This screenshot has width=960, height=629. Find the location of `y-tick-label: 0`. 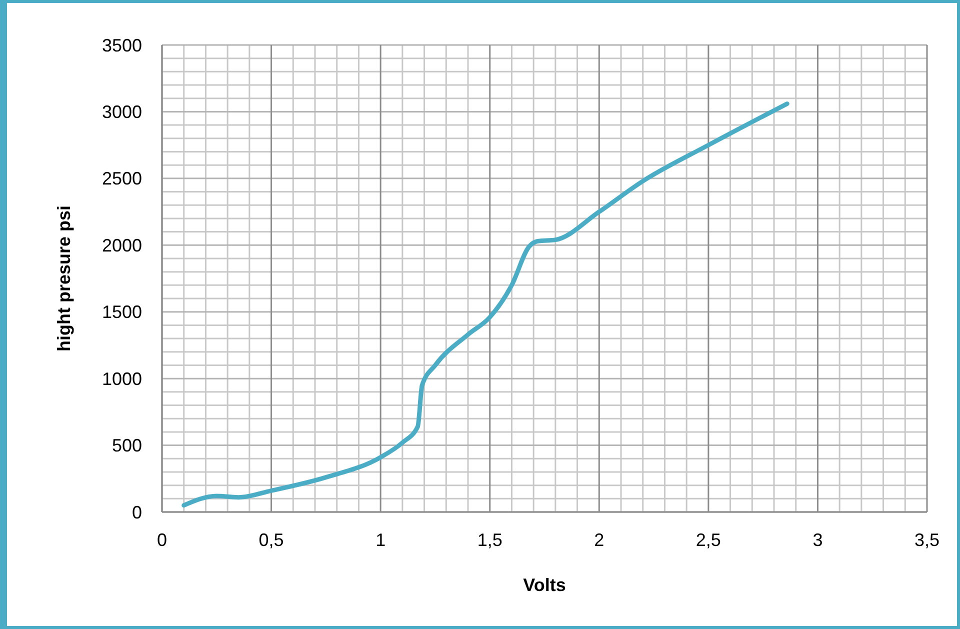

y-tick-label: 0 is located at coordinates (137, 512).